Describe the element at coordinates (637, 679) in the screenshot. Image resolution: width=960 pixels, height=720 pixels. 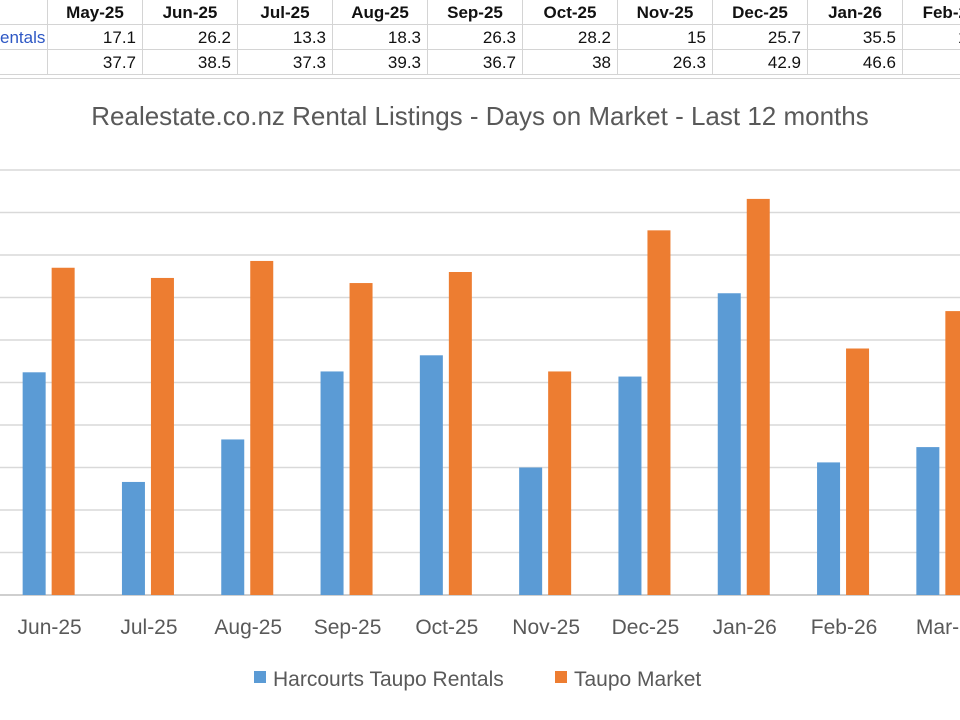
I see `legend-label: Taupo Market` at that location.